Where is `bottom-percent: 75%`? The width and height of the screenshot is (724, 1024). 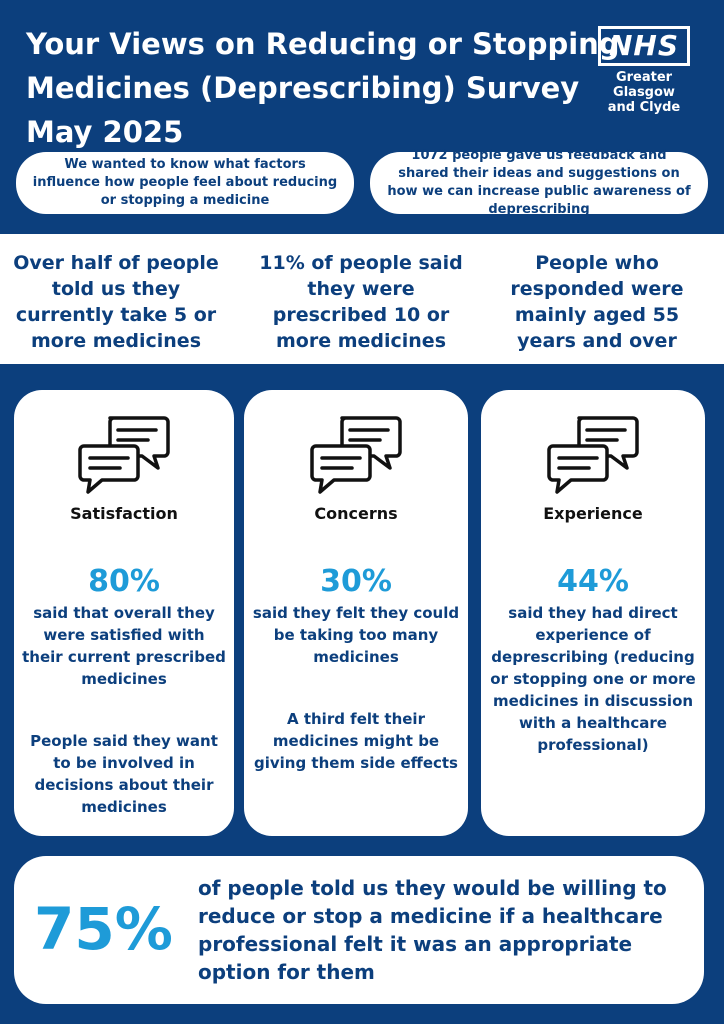
bottom-percent: 75% is located at coordinates (103, 929).